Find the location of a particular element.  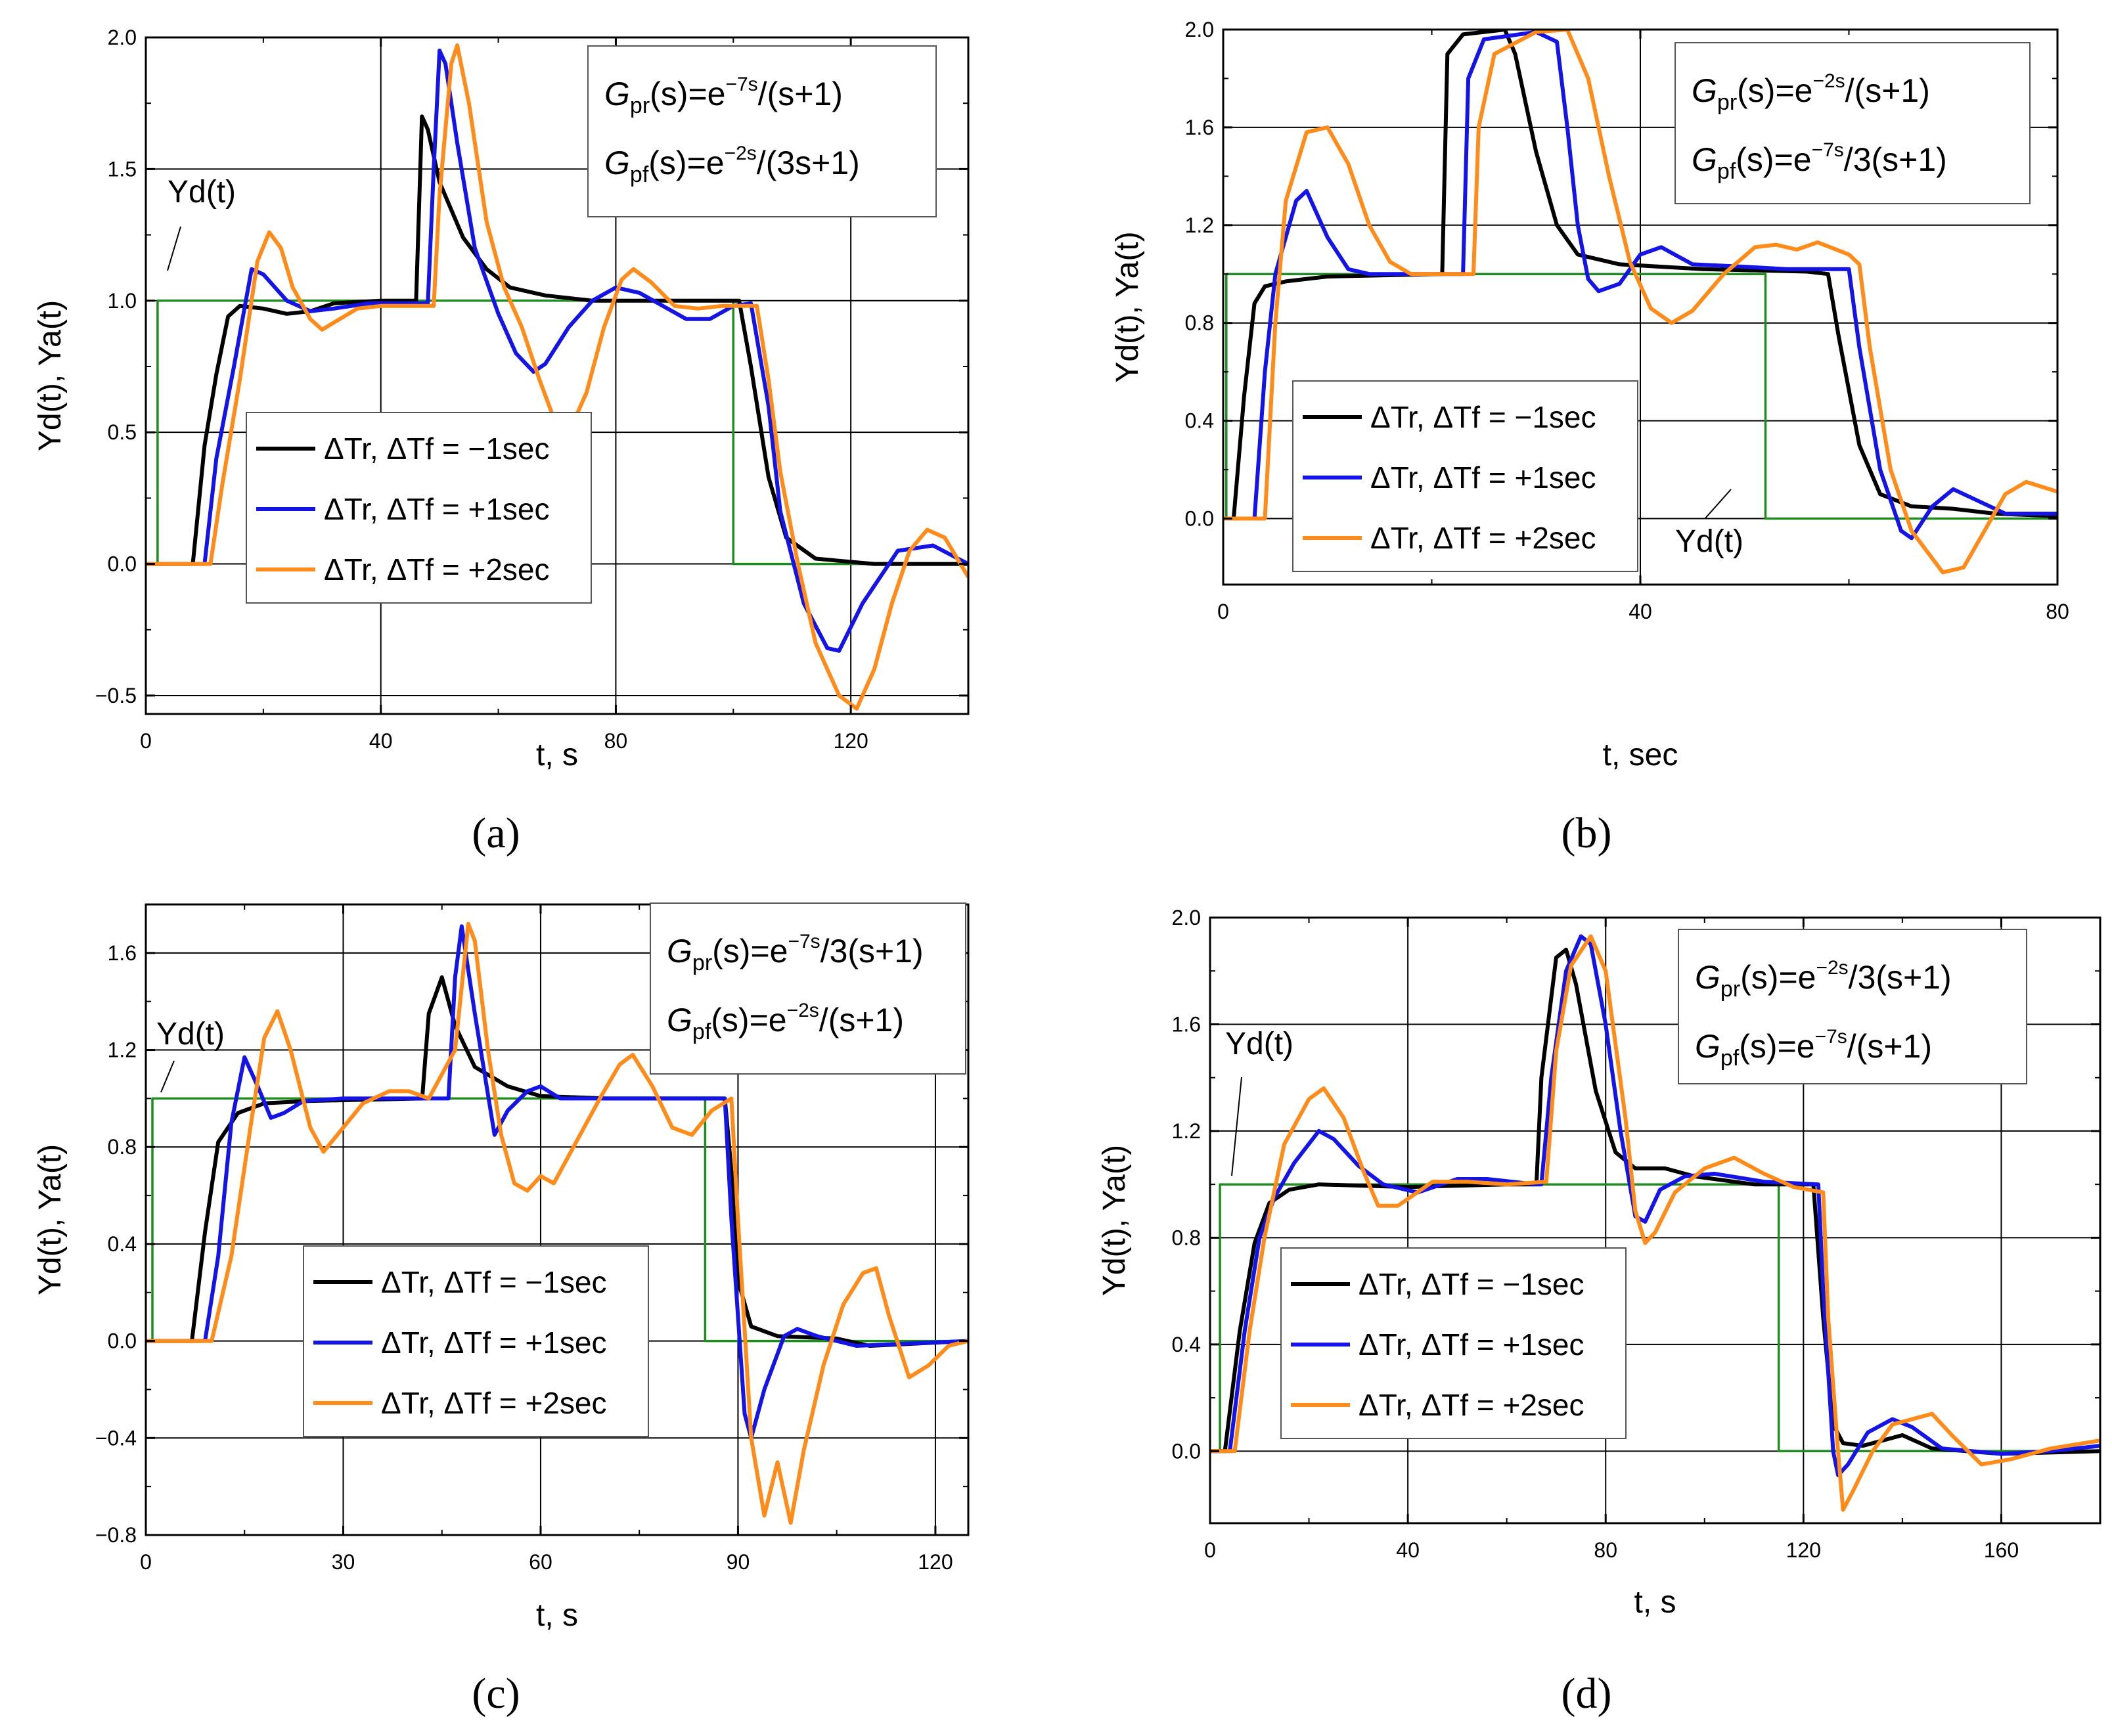

y-tick-label: −0.4 is located at coordinates (116, 1438).